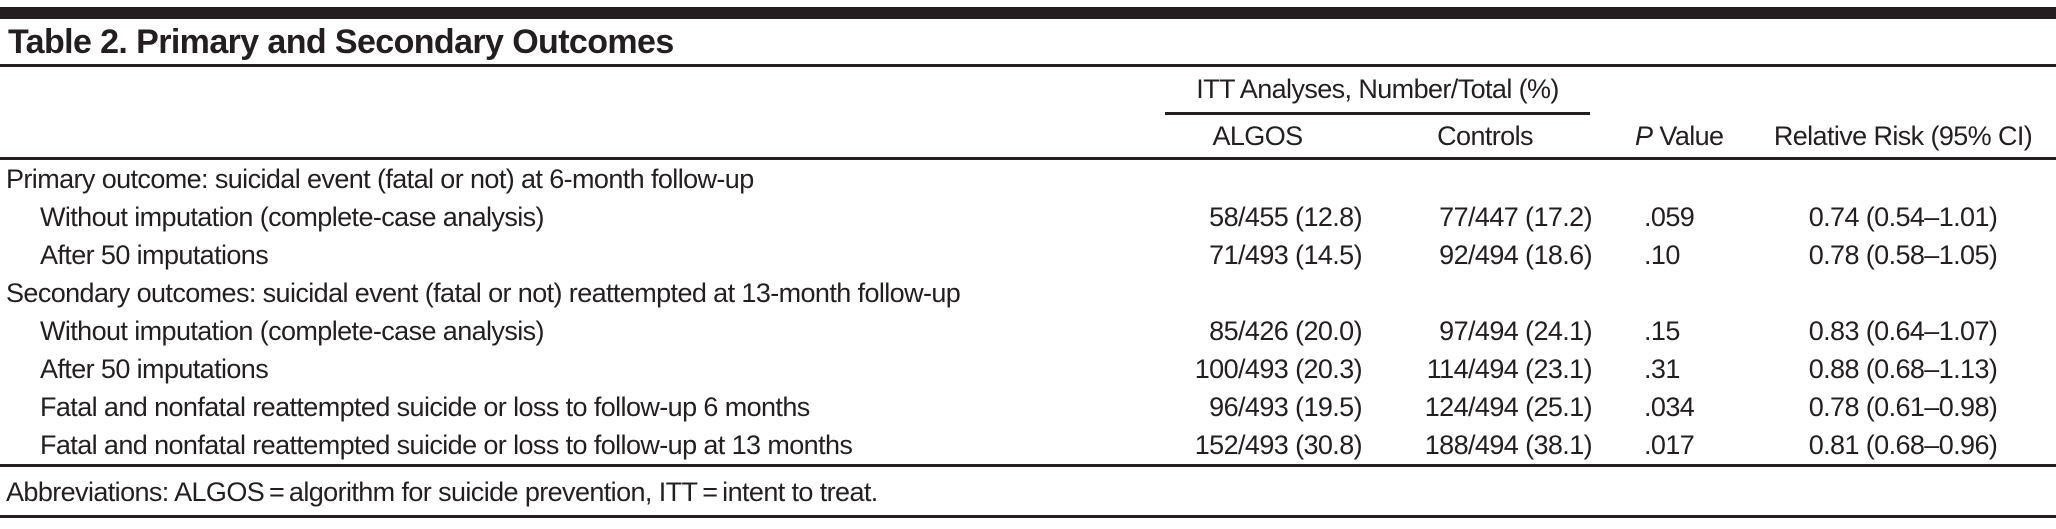 The height and width of the screenshot is (529, 2056). What do you see at coordinates (1903, 254) in the screenshot?
I see `relative-risk-value: 0.78 (0.58–1.05)` at bounding box center [1903, 254].